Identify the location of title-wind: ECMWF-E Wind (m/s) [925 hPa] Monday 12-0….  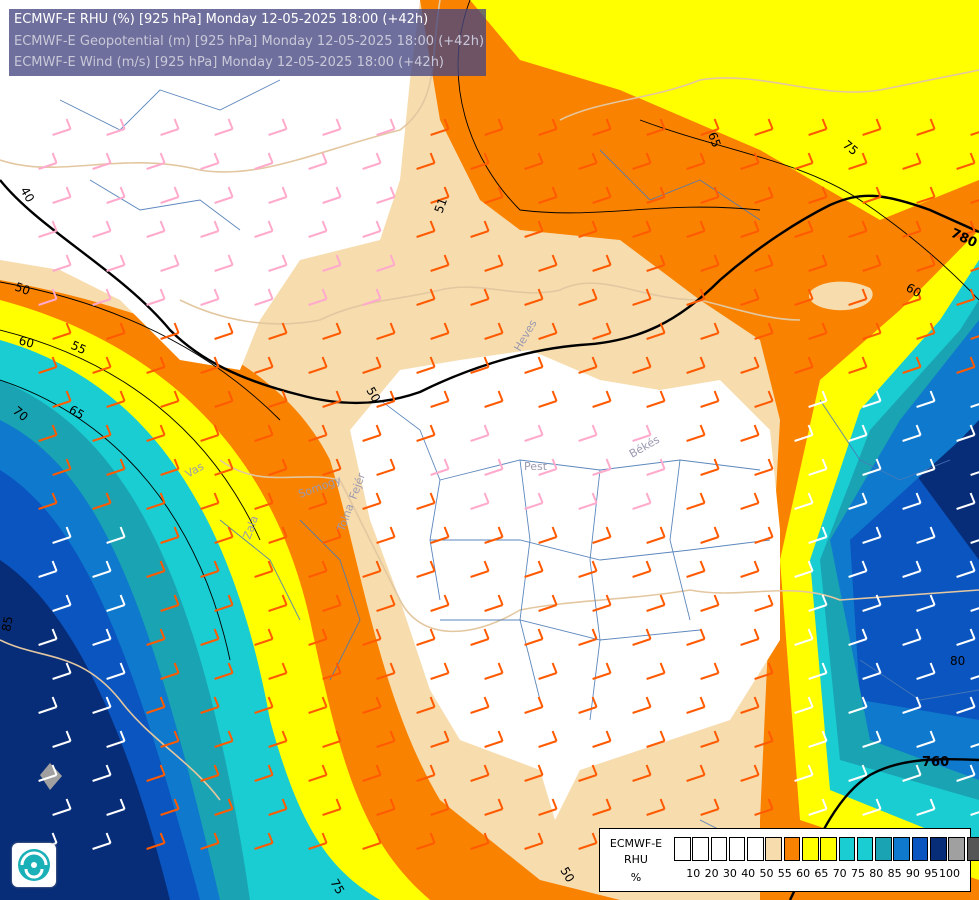
(229, 62).